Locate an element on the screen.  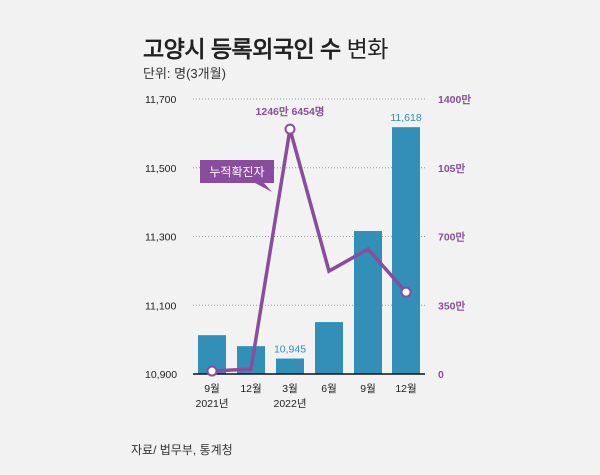
legend-series-name: 누적확진자 is located at coordinates (236, 172).